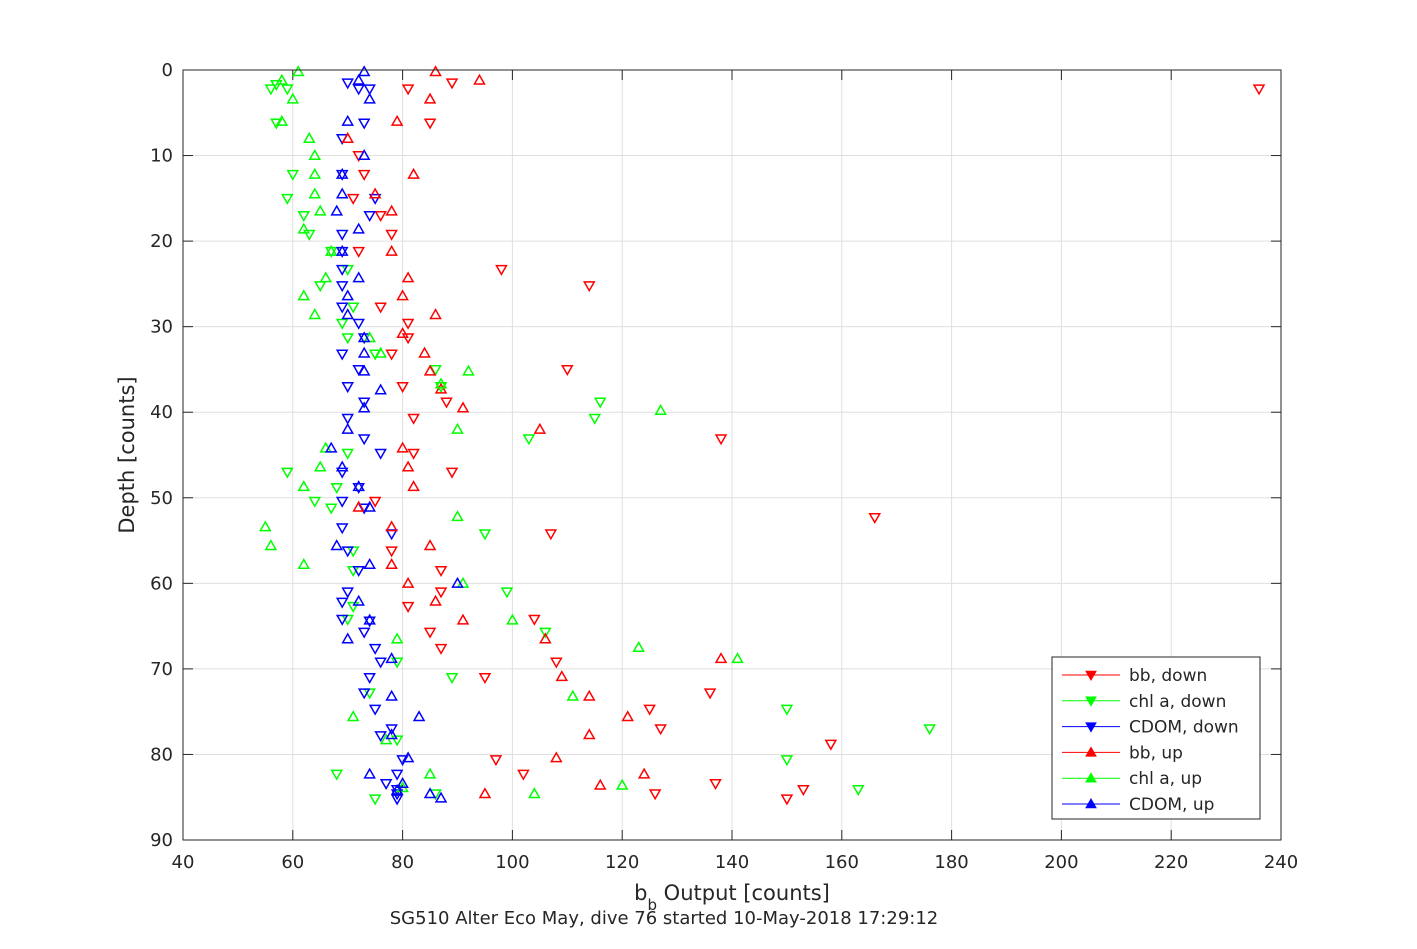 Image resolution: width=1417 pixels, height=949 pixels. Describe the element at coordinates (1091, 676) in the screenshot. I see `legend-marker` at that location.